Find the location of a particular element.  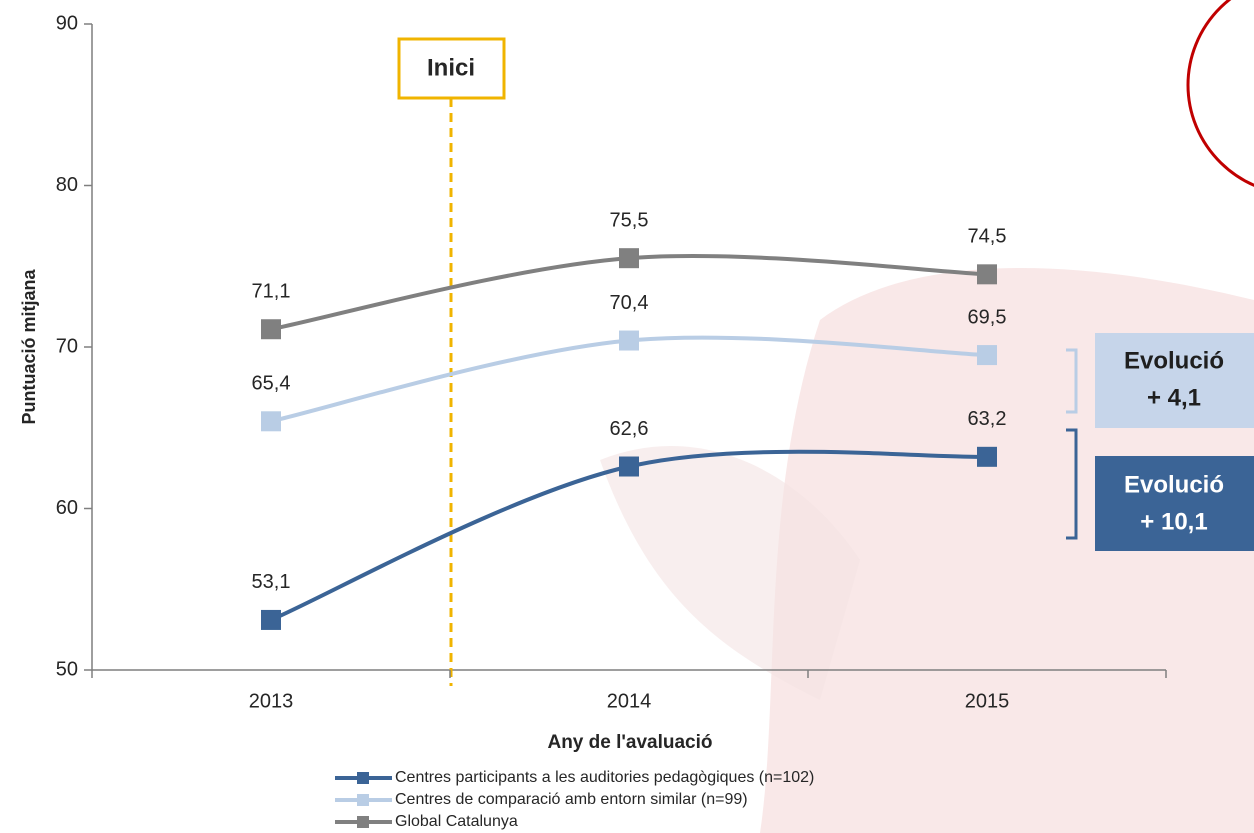

y-axis-title: Puntuació mitjana is located at coordinates (29, 347).